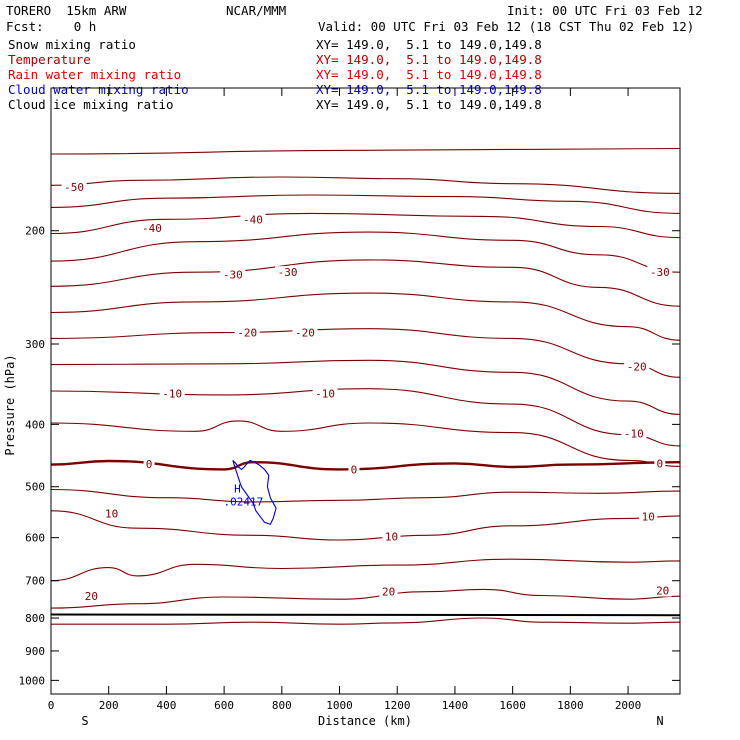 Image resolution: width=740 pixels, height=740 pixels. I want to click on isotherm--45, so click(365, 204).